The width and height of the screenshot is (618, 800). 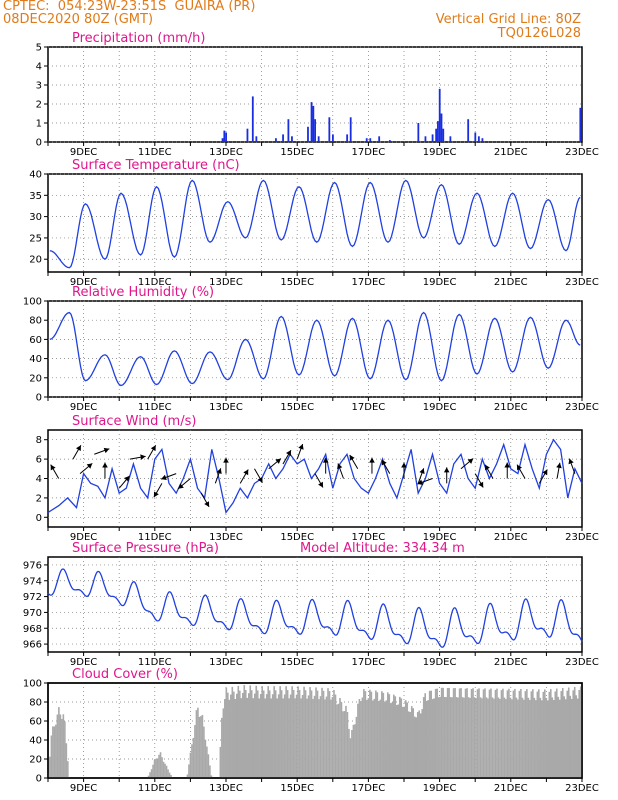 I want to click on y-tick-label: 40, so click(x=35, y=175).